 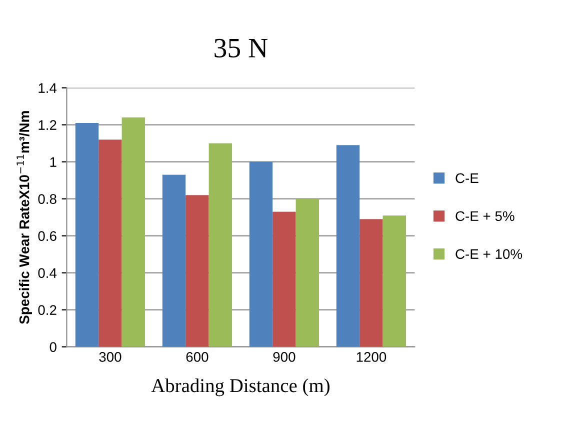 What do you see at coordinates (489, 254) in the screenshot?
I see `legend-label: C-E + 10%` at bounding box center [489, 254].